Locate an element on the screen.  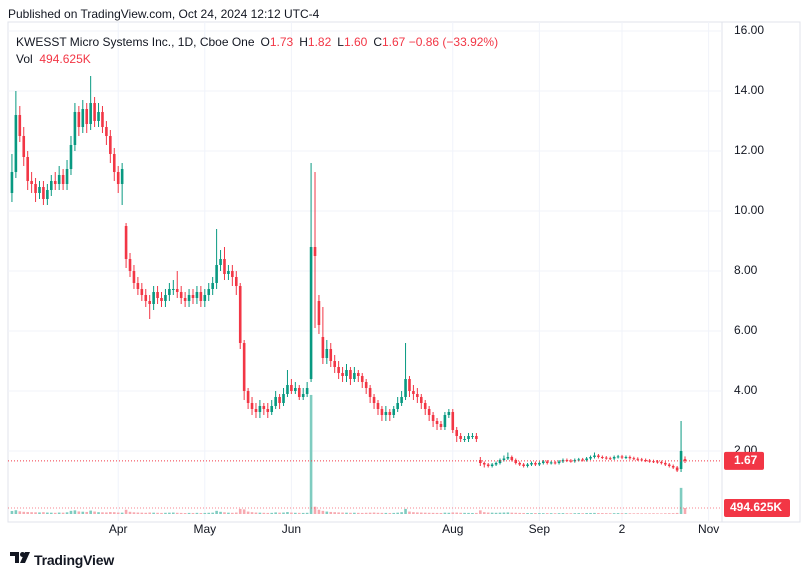
x-tick-label: Apr is located at coordinates (118, 529).